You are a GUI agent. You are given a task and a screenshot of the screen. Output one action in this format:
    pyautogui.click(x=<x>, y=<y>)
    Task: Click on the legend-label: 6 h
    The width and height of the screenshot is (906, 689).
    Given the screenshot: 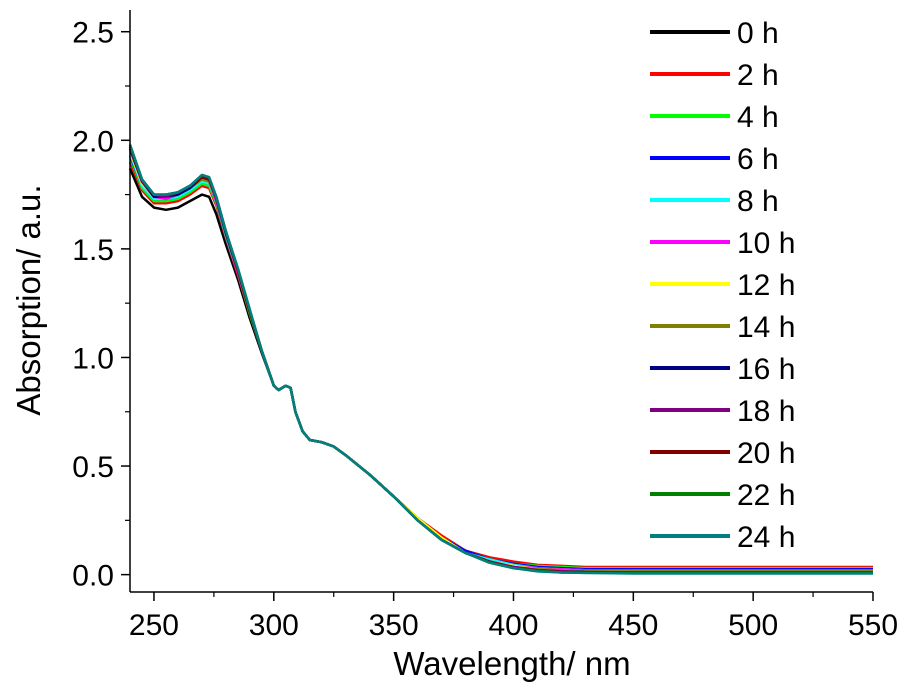 What is the action you would take?
    pyautogui.click(x=758, y=159)
    